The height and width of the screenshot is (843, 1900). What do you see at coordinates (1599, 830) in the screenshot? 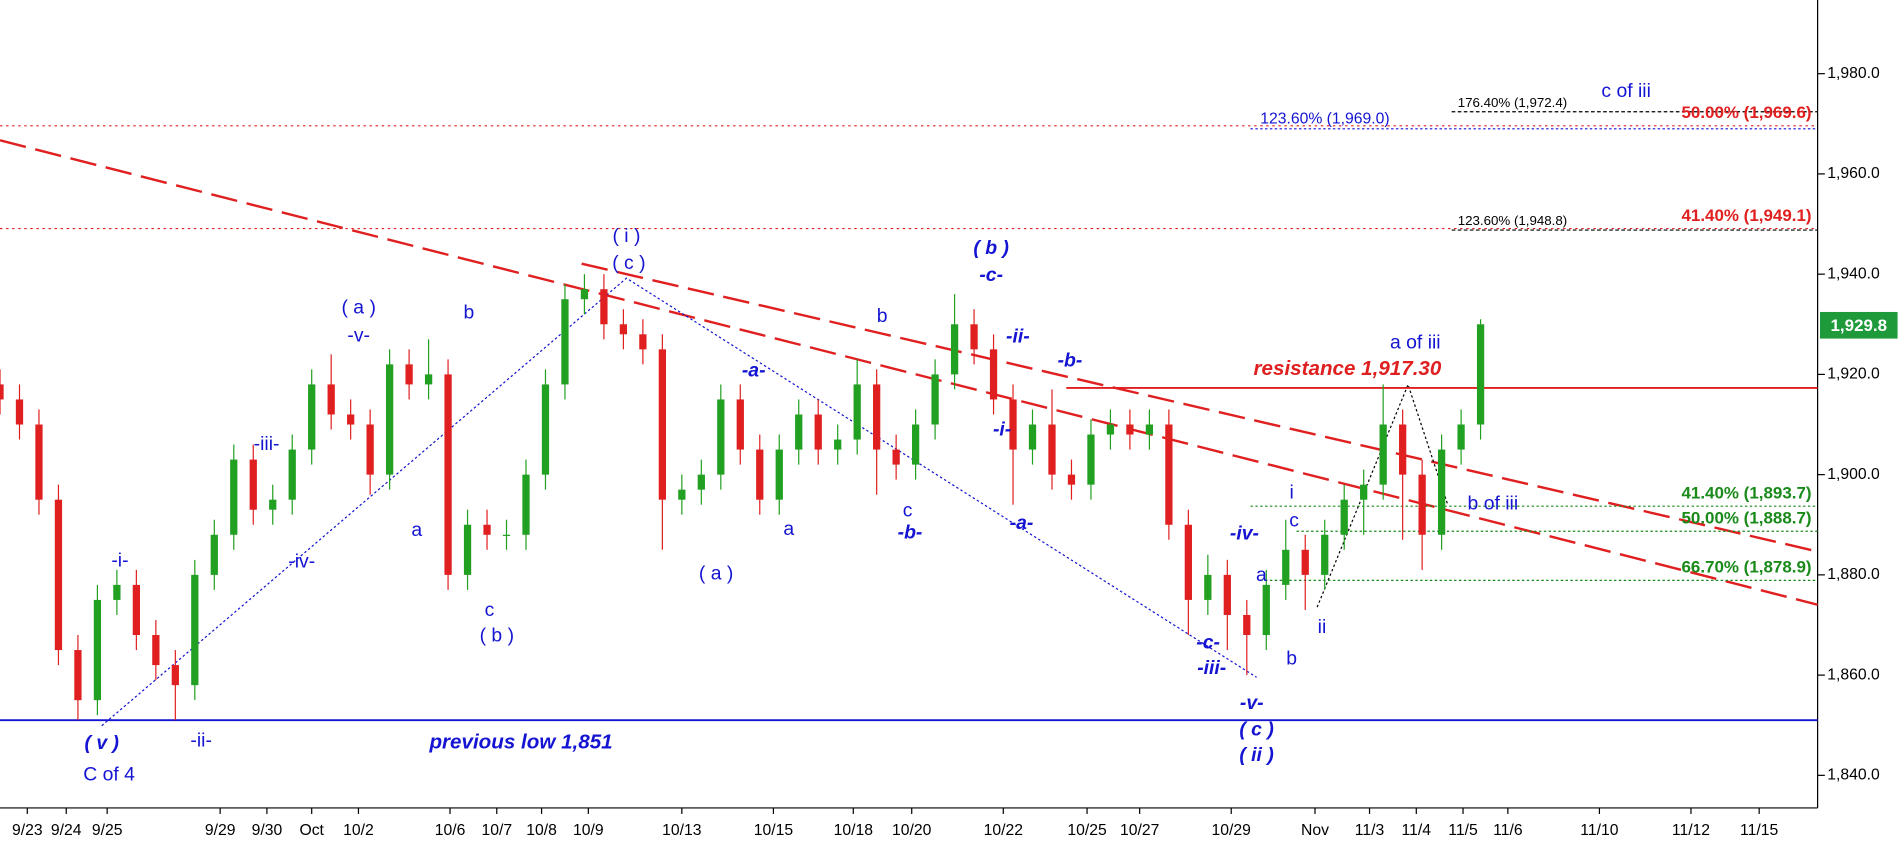
I see `x-tick-label: 11/10` at bounding box center [1599, 830].